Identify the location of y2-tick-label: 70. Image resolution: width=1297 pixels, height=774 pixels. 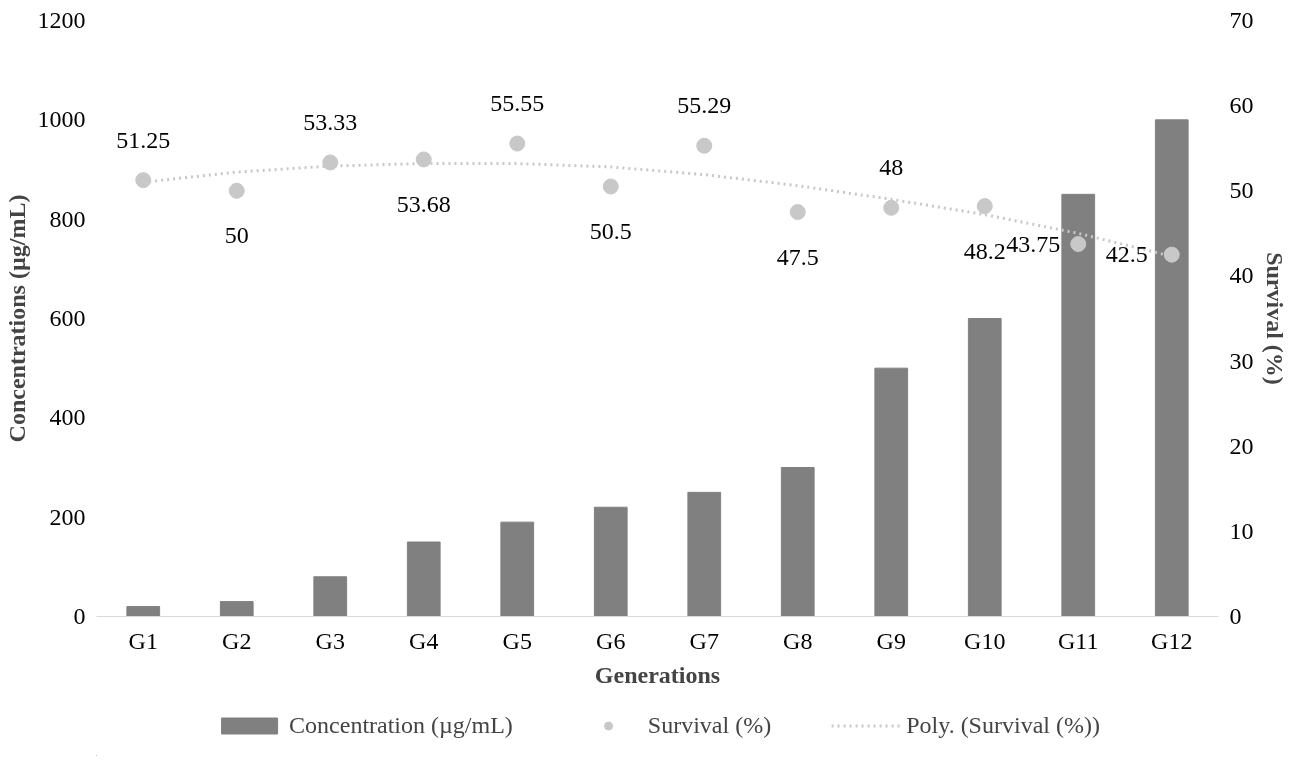
(1241, 20).